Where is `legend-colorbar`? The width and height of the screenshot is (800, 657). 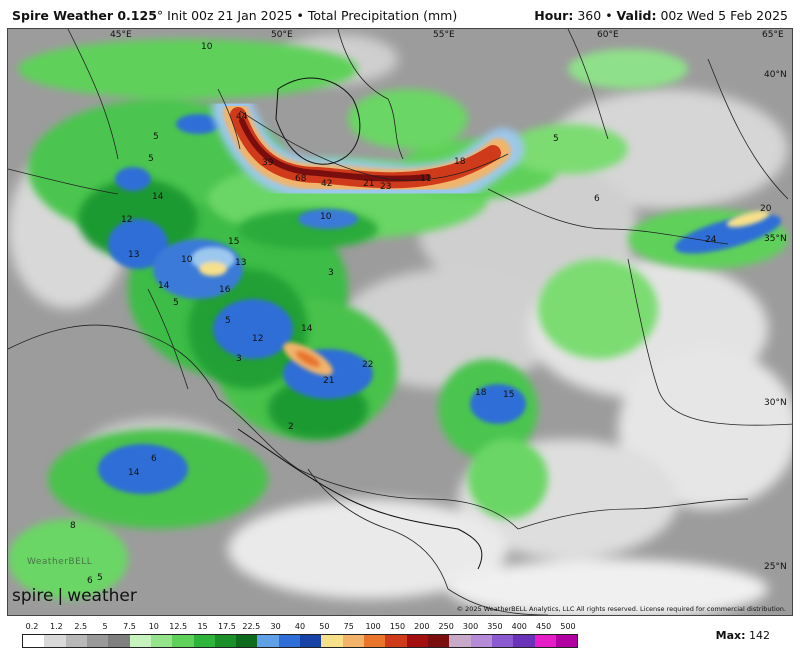
legend-colorbar is located at coordinates (300, 641).